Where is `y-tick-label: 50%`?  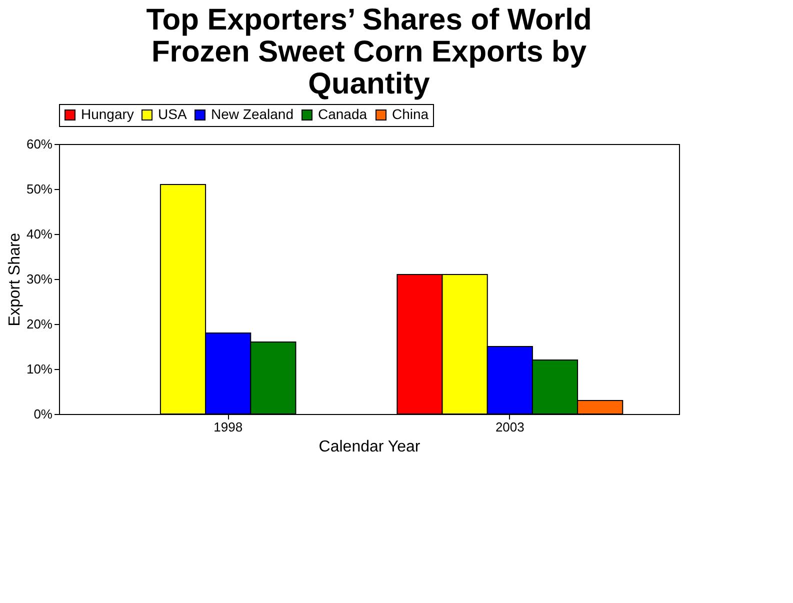
y-tick-label: 50% is located at coordinates (39, 189).